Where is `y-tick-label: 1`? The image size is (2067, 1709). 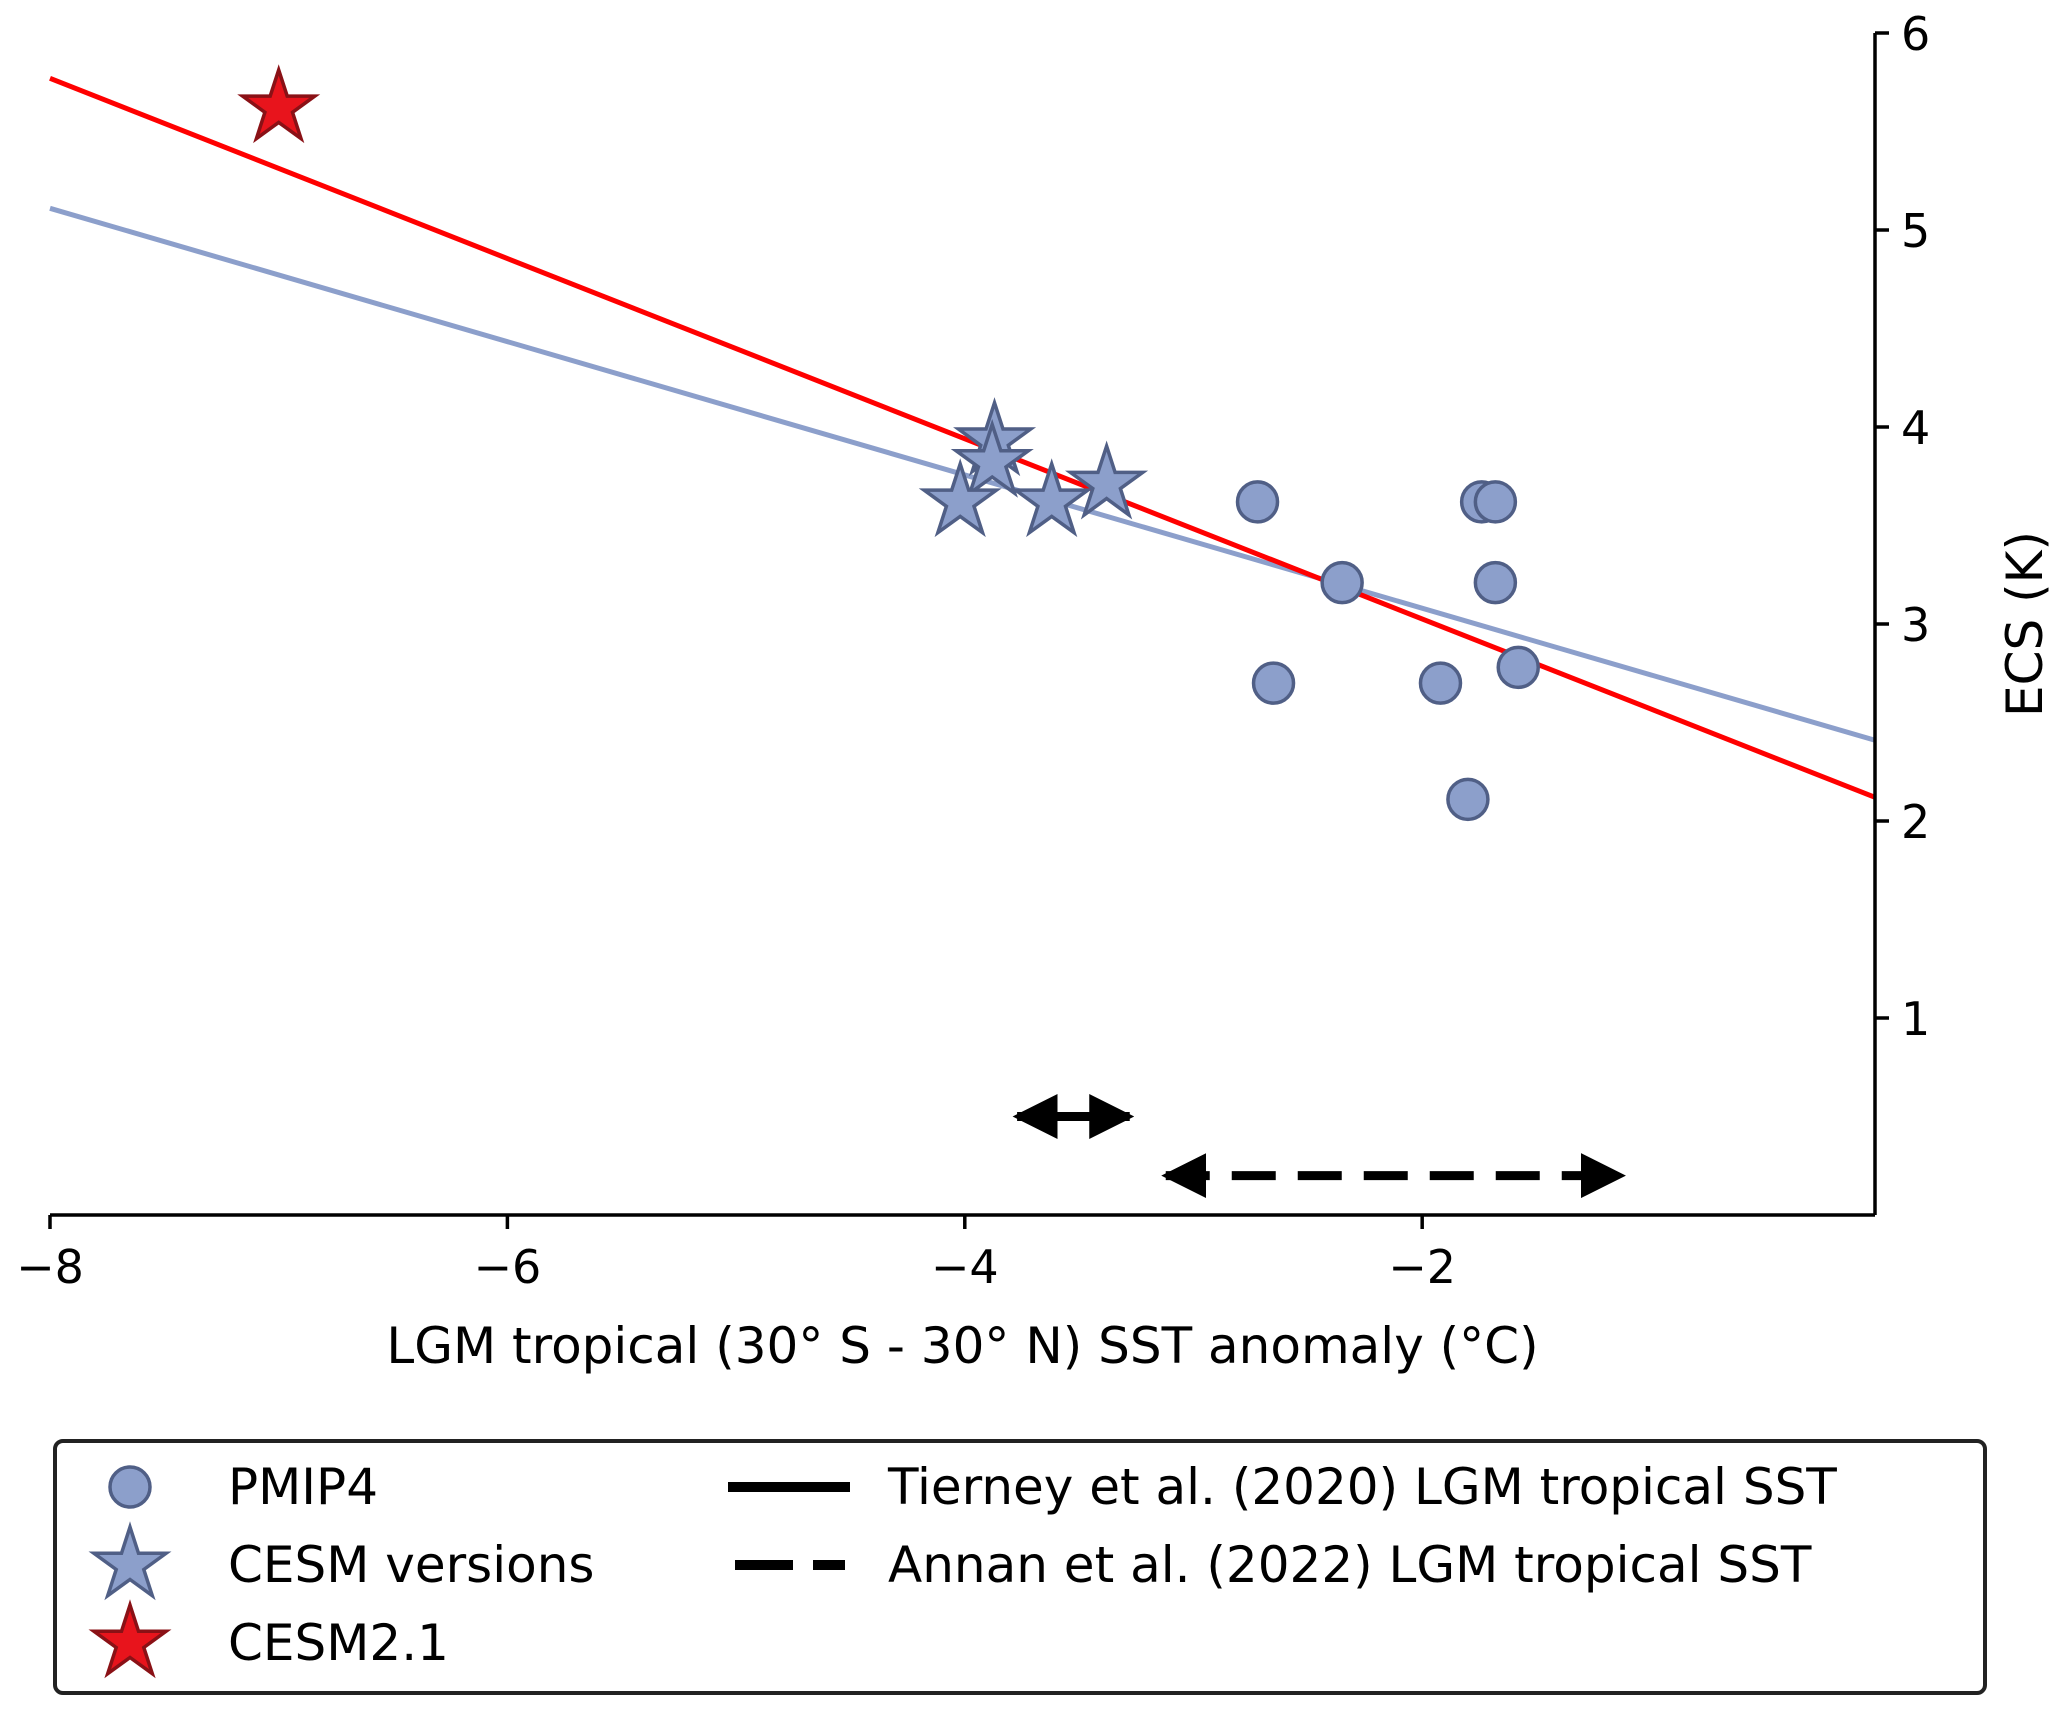 y-tick-label: 1 is located at coordinates (1915, 1019).